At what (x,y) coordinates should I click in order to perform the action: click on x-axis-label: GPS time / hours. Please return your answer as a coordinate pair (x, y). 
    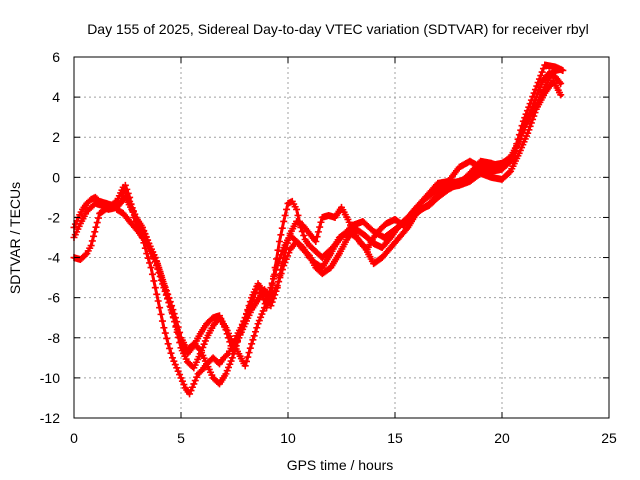
    Looking at the image, I should click on (340, 465).